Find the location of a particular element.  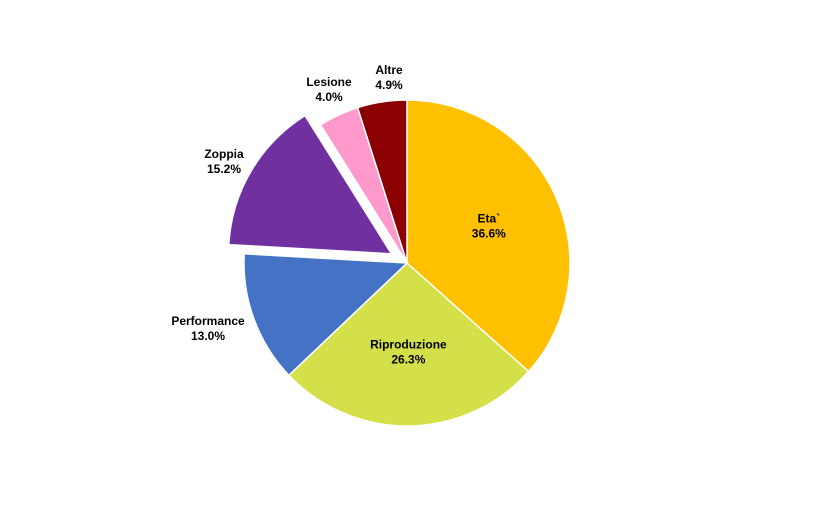

pie-label-value: 26.3% is located at coordinates (408, 360).